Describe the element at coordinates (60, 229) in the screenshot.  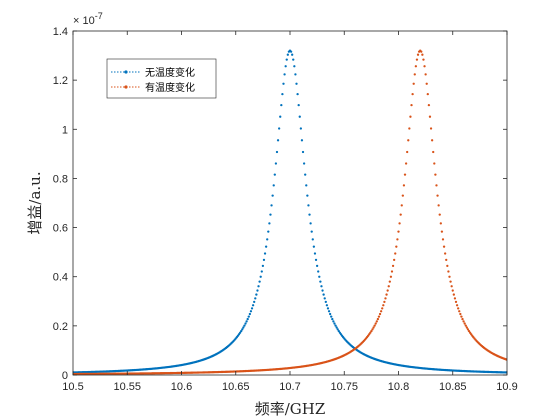
I see `y-tick-label: 0.6` at that location.